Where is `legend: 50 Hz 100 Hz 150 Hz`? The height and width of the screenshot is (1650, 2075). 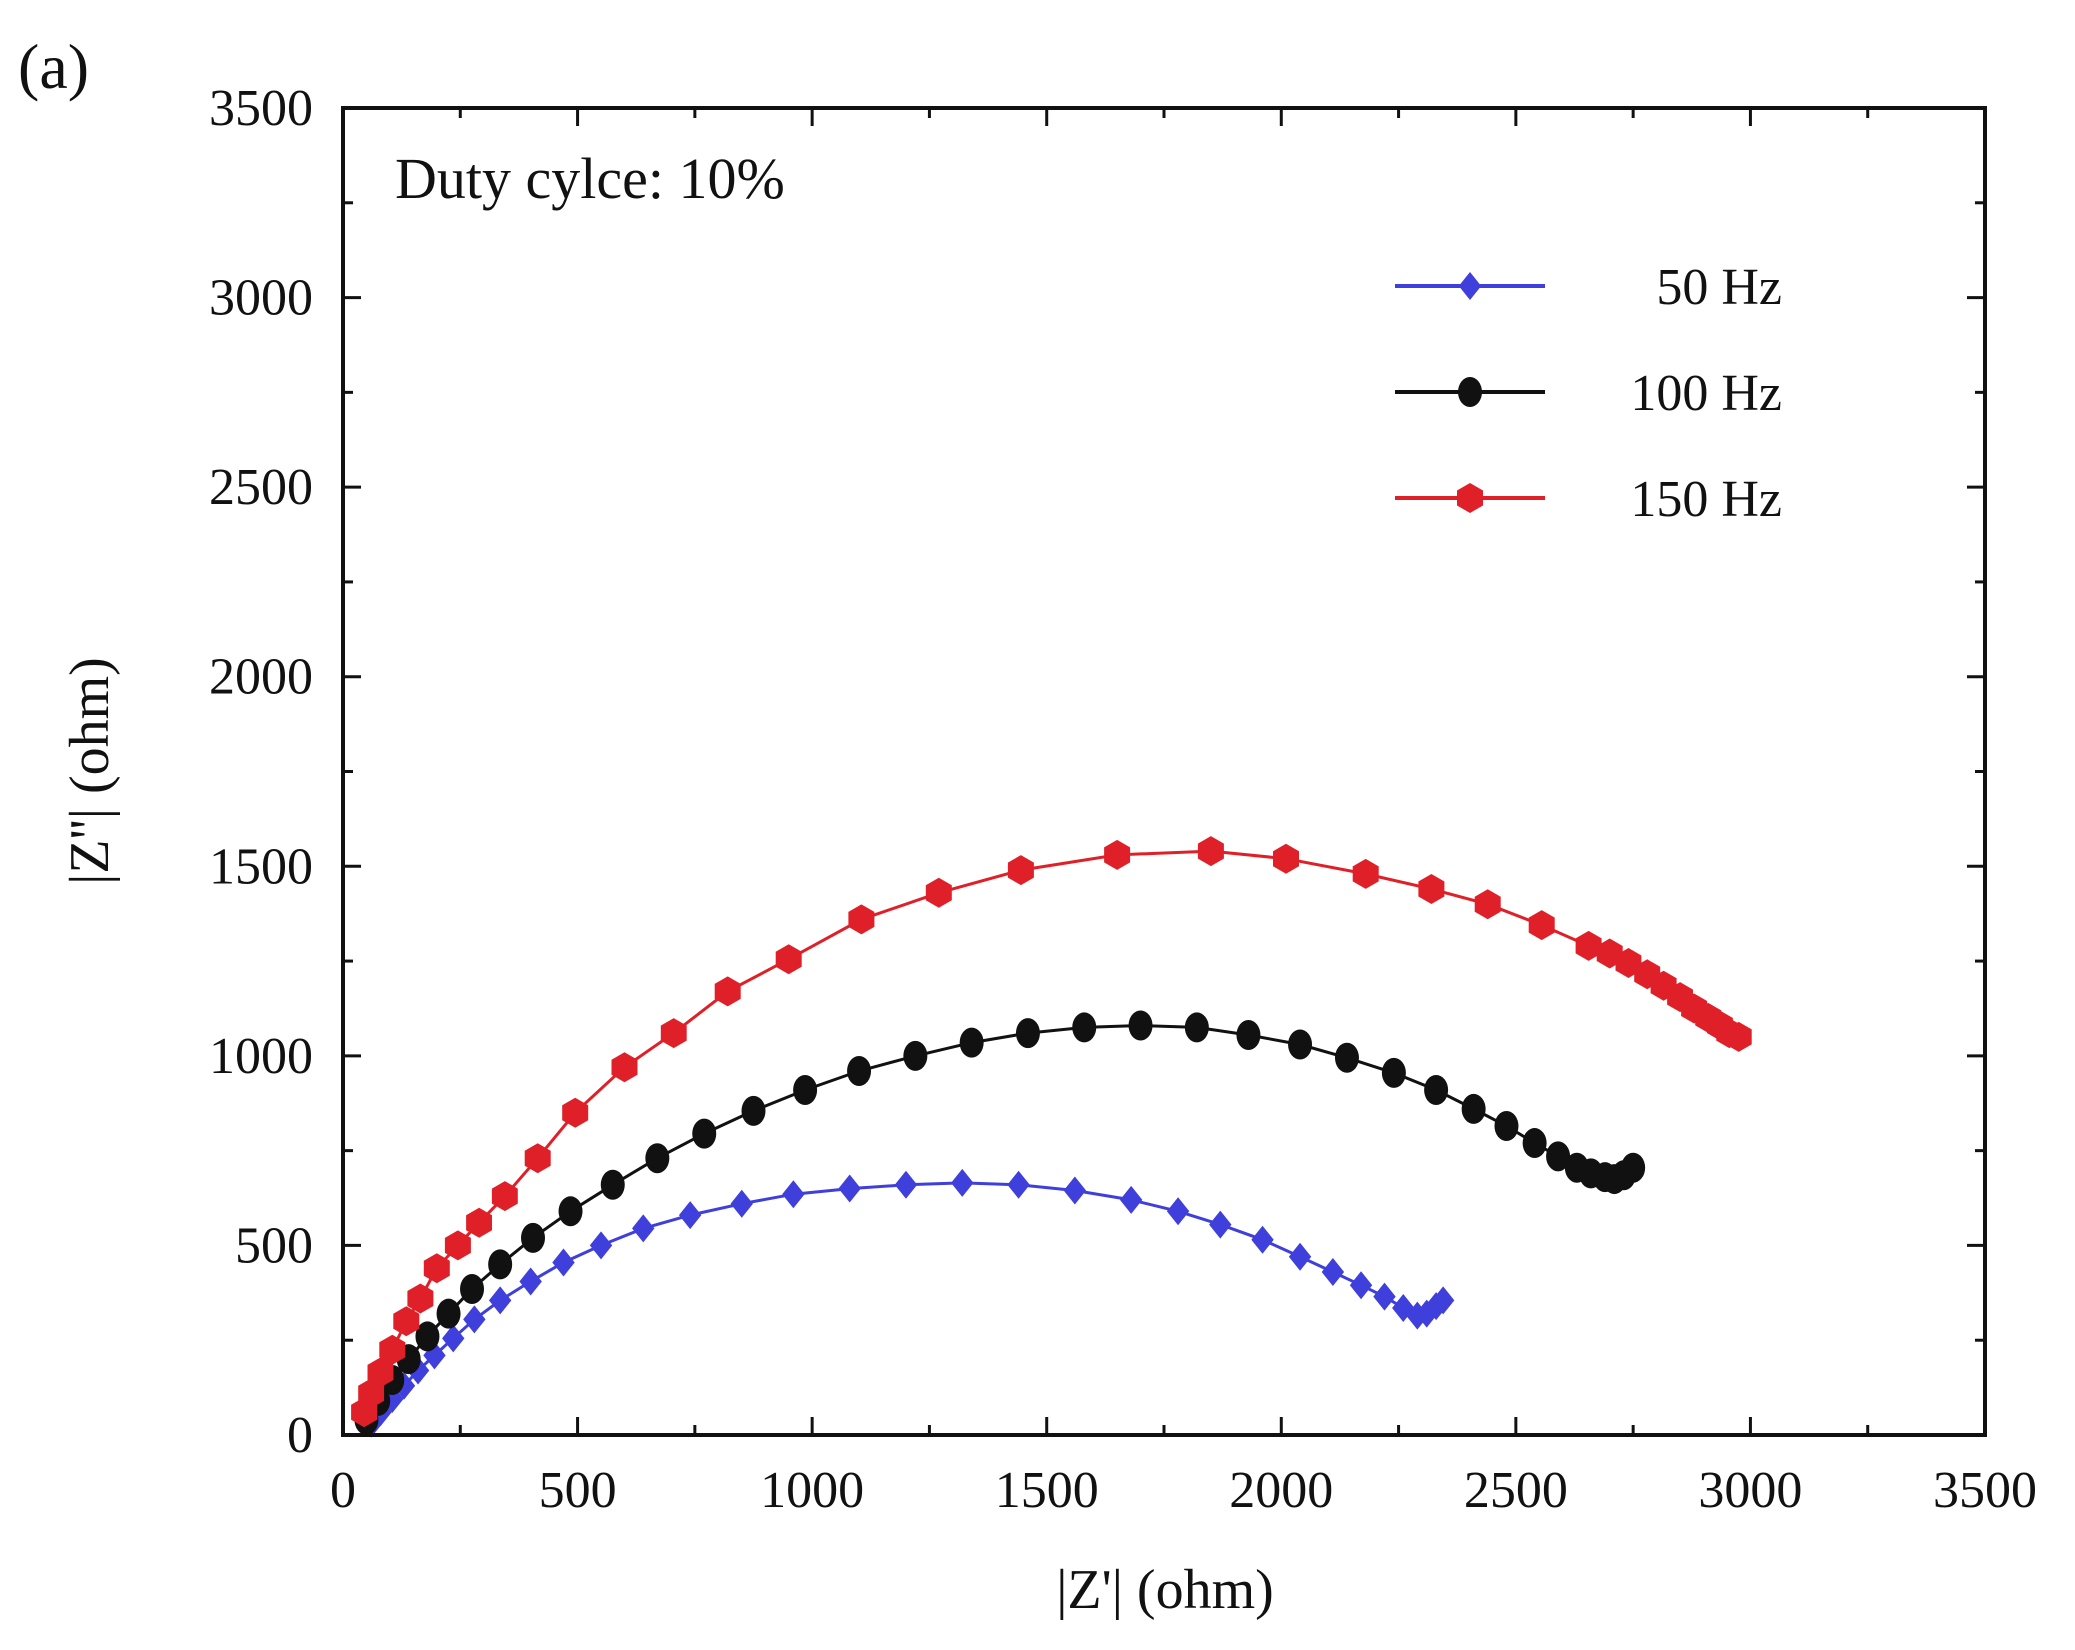 legend: 50 Hz 100 Hz 150 Hz is located at coordinates (1588, 393).